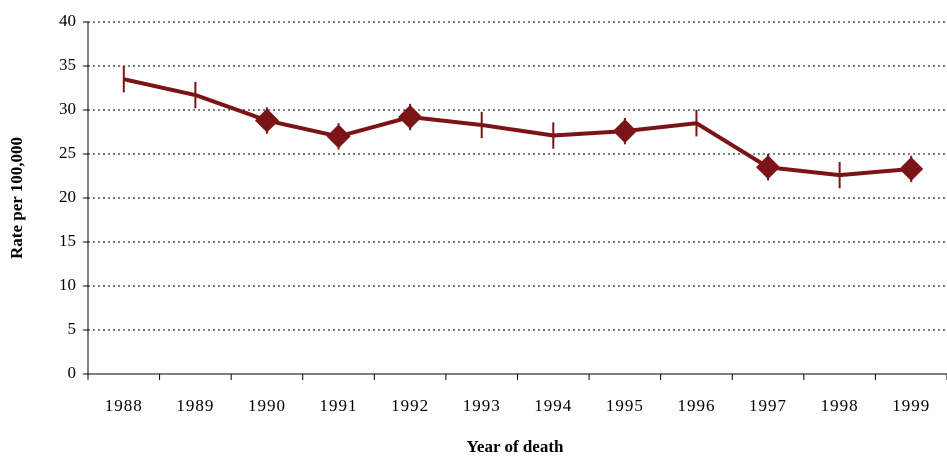 The height and width of the screenshot is (459, 947). What do you see at coordinates (72, 328) in the screenshot?
I see `y-tick-label: 5` at bounding box center [72, 328].